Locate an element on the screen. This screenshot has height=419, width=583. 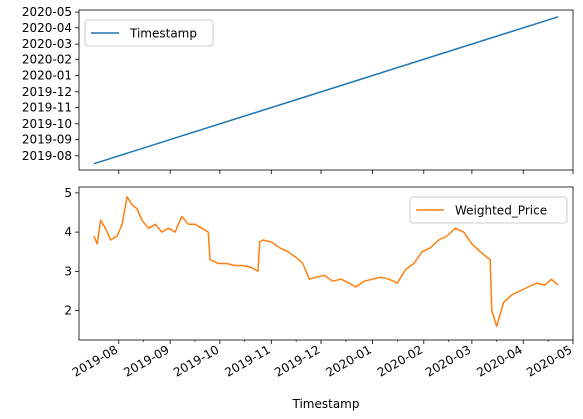
bottom-y-tick-label: 4 is located at coordinates (68, 232).